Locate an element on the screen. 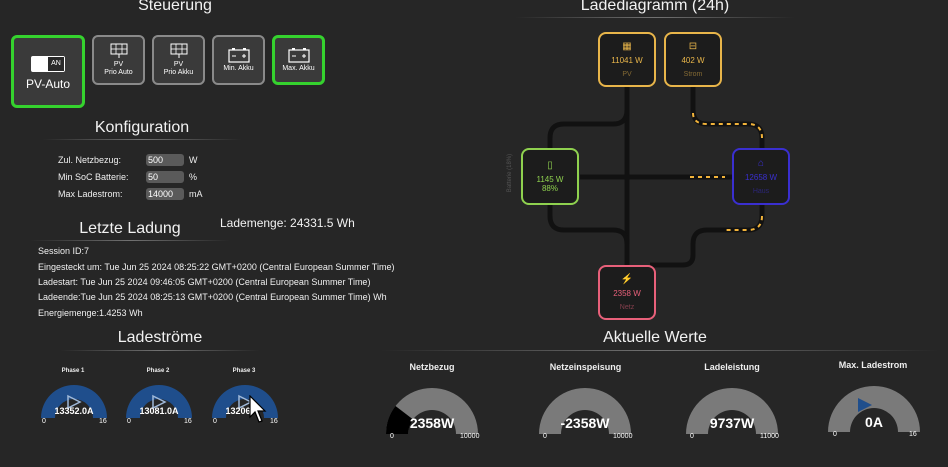 The width and height of the screenshot is (948, 467). house-node: ⌂ 12658 W Haus is located at coordinates (761, 176).